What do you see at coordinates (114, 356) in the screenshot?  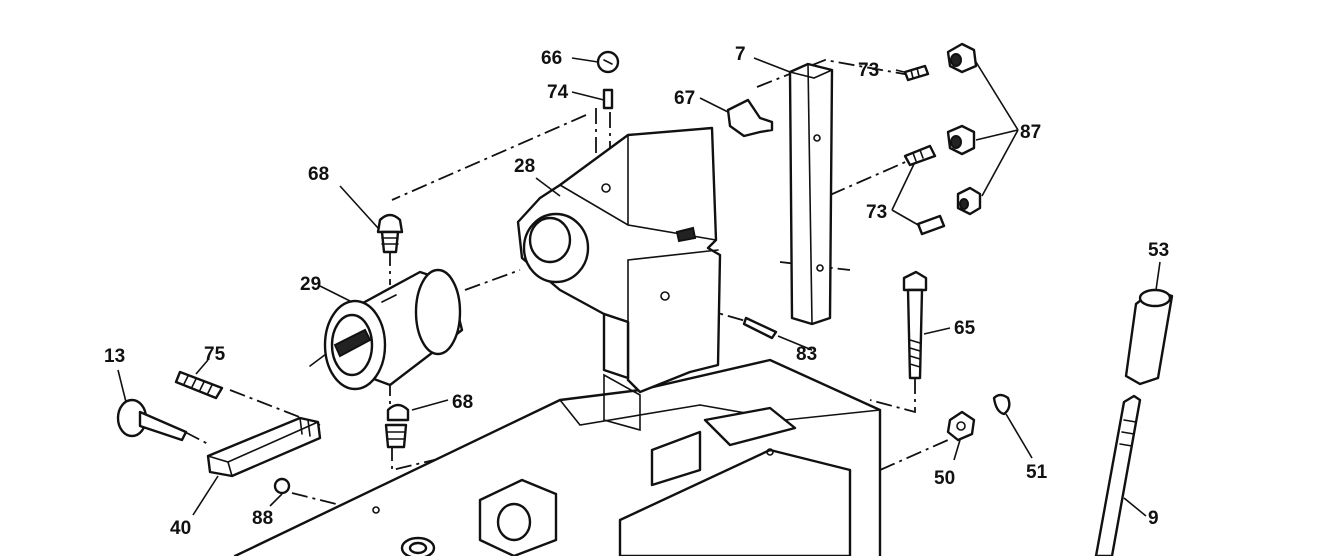 I see `label-13: 13` at bounding box center [114, 356].